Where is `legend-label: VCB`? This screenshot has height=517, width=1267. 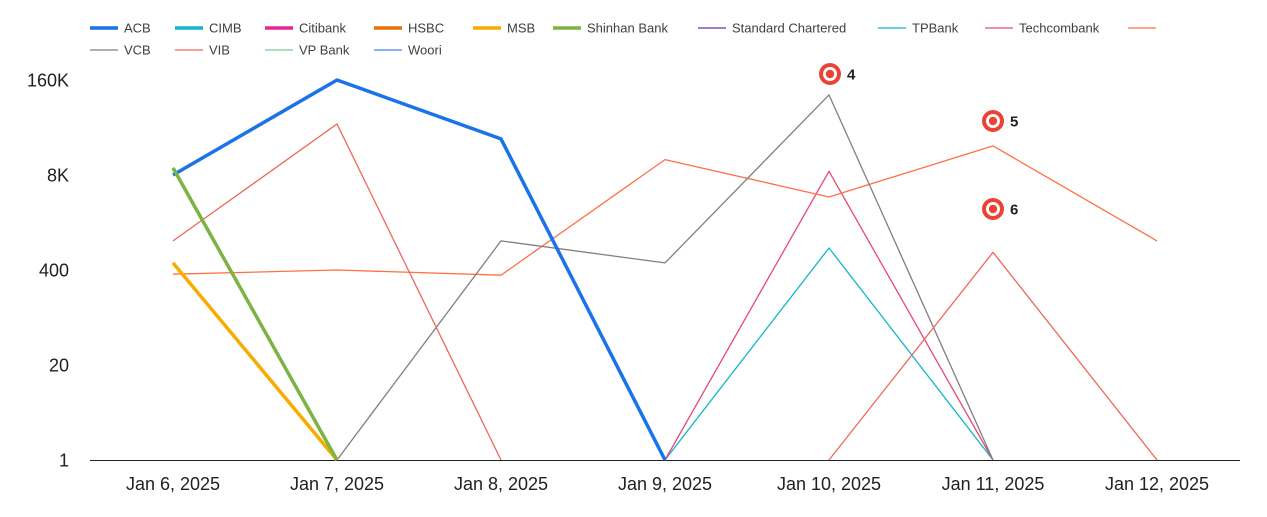 legend-label: VCB is located at coordinates (137, 50).